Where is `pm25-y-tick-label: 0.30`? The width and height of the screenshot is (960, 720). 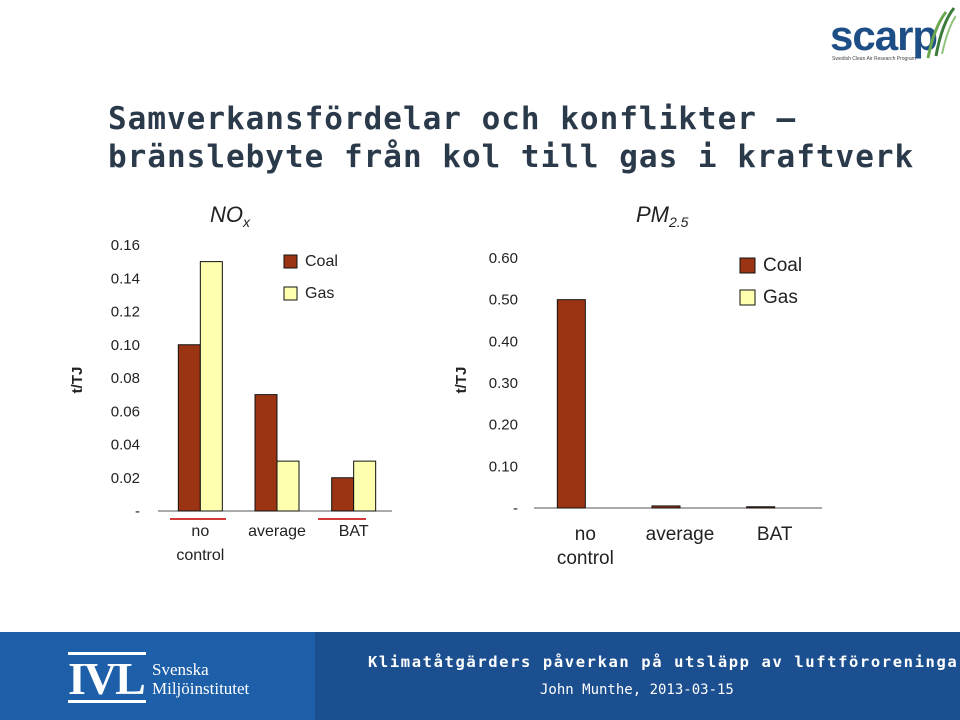 pm25-y-tick-label: 0.30 is located at coordinates (503, 383).